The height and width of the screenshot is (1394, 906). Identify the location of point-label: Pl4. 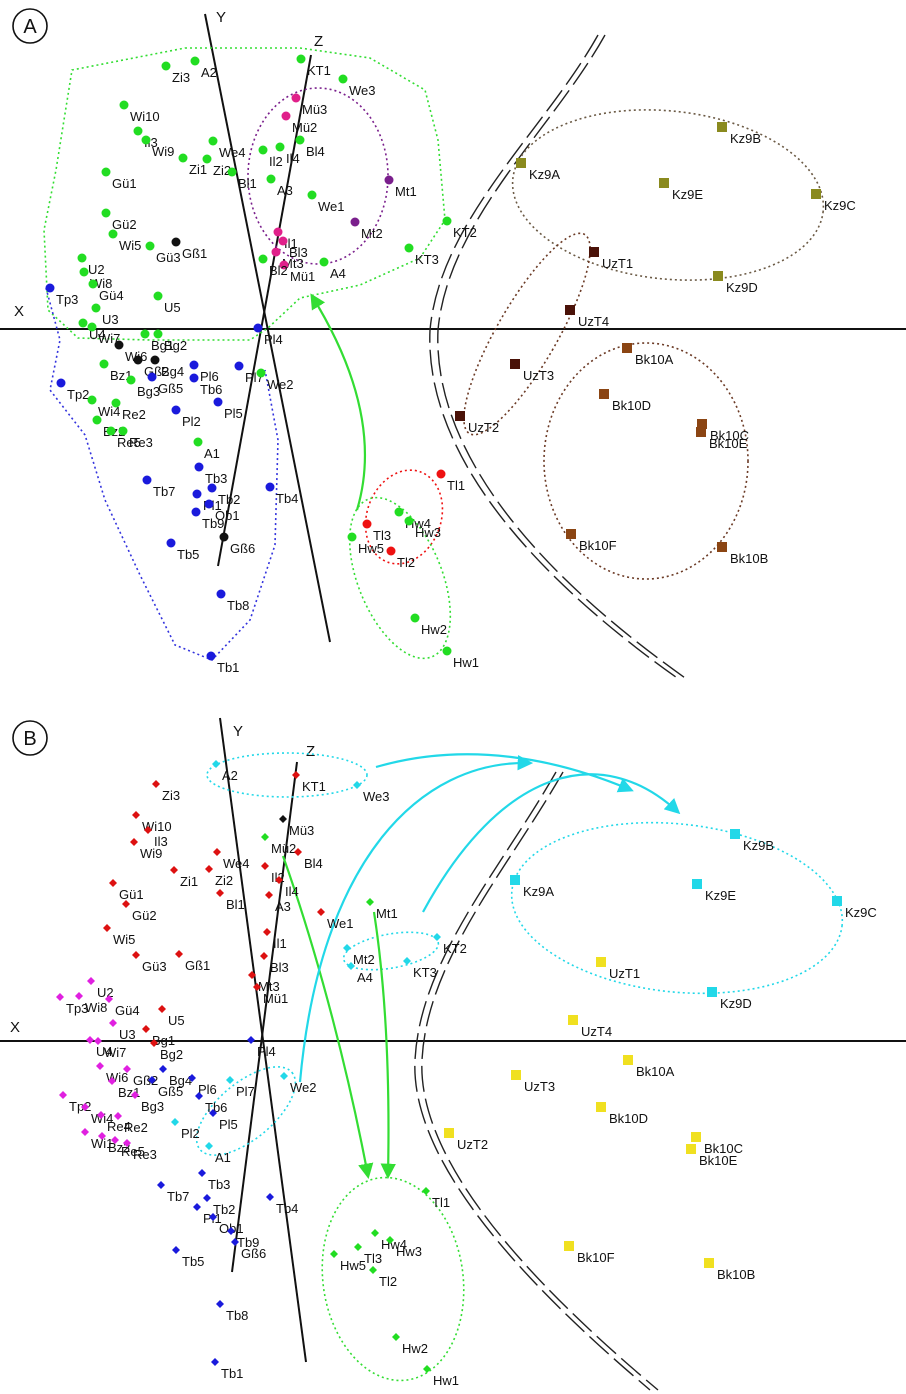
(273, 339).